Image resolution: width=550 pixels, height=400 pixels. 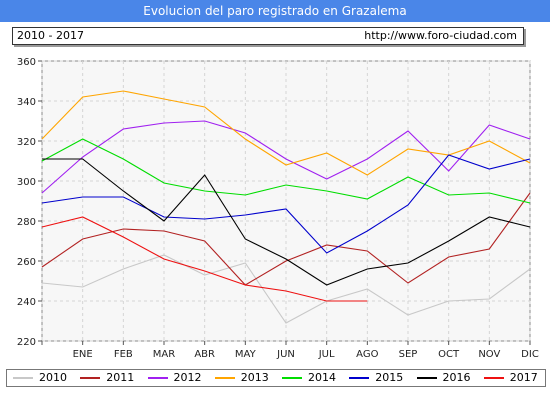 I want to click on legend-label: 2010, so click(x=53, y=377).